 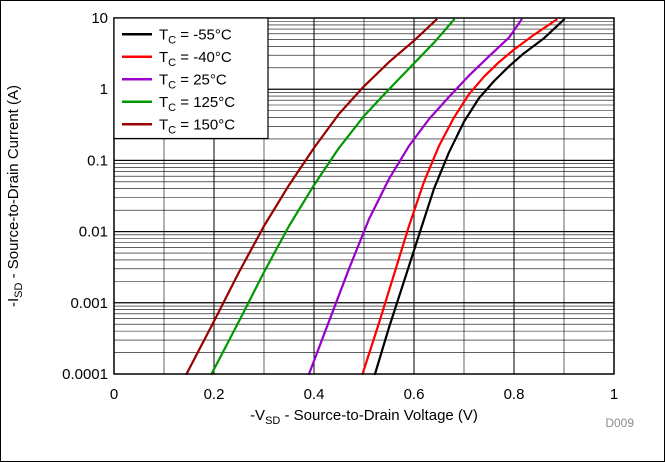 I want to click on x-axis-label-subscript: SD, so click(x=272, y=421).